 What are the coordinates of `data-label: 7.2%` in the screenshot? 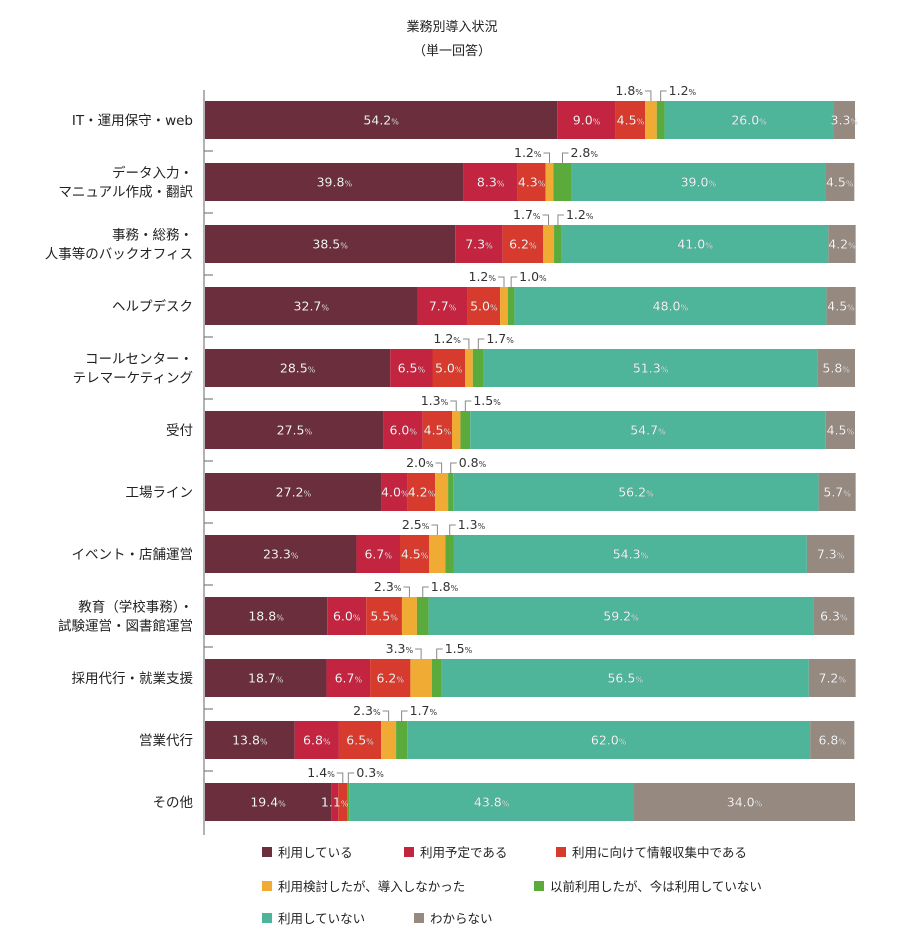 It's located at (833, 678).